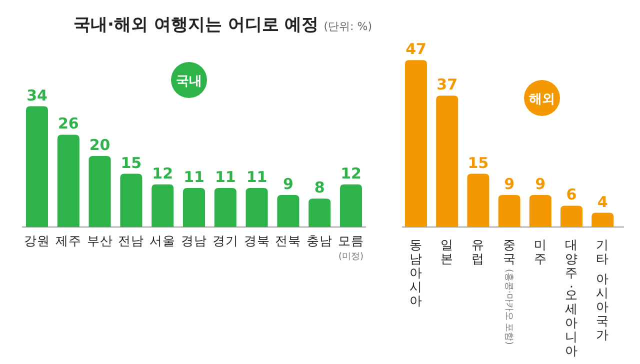 The width and height of the screenshot is (640, 364). I want to click on annotation: 해외, so click(542, 99).